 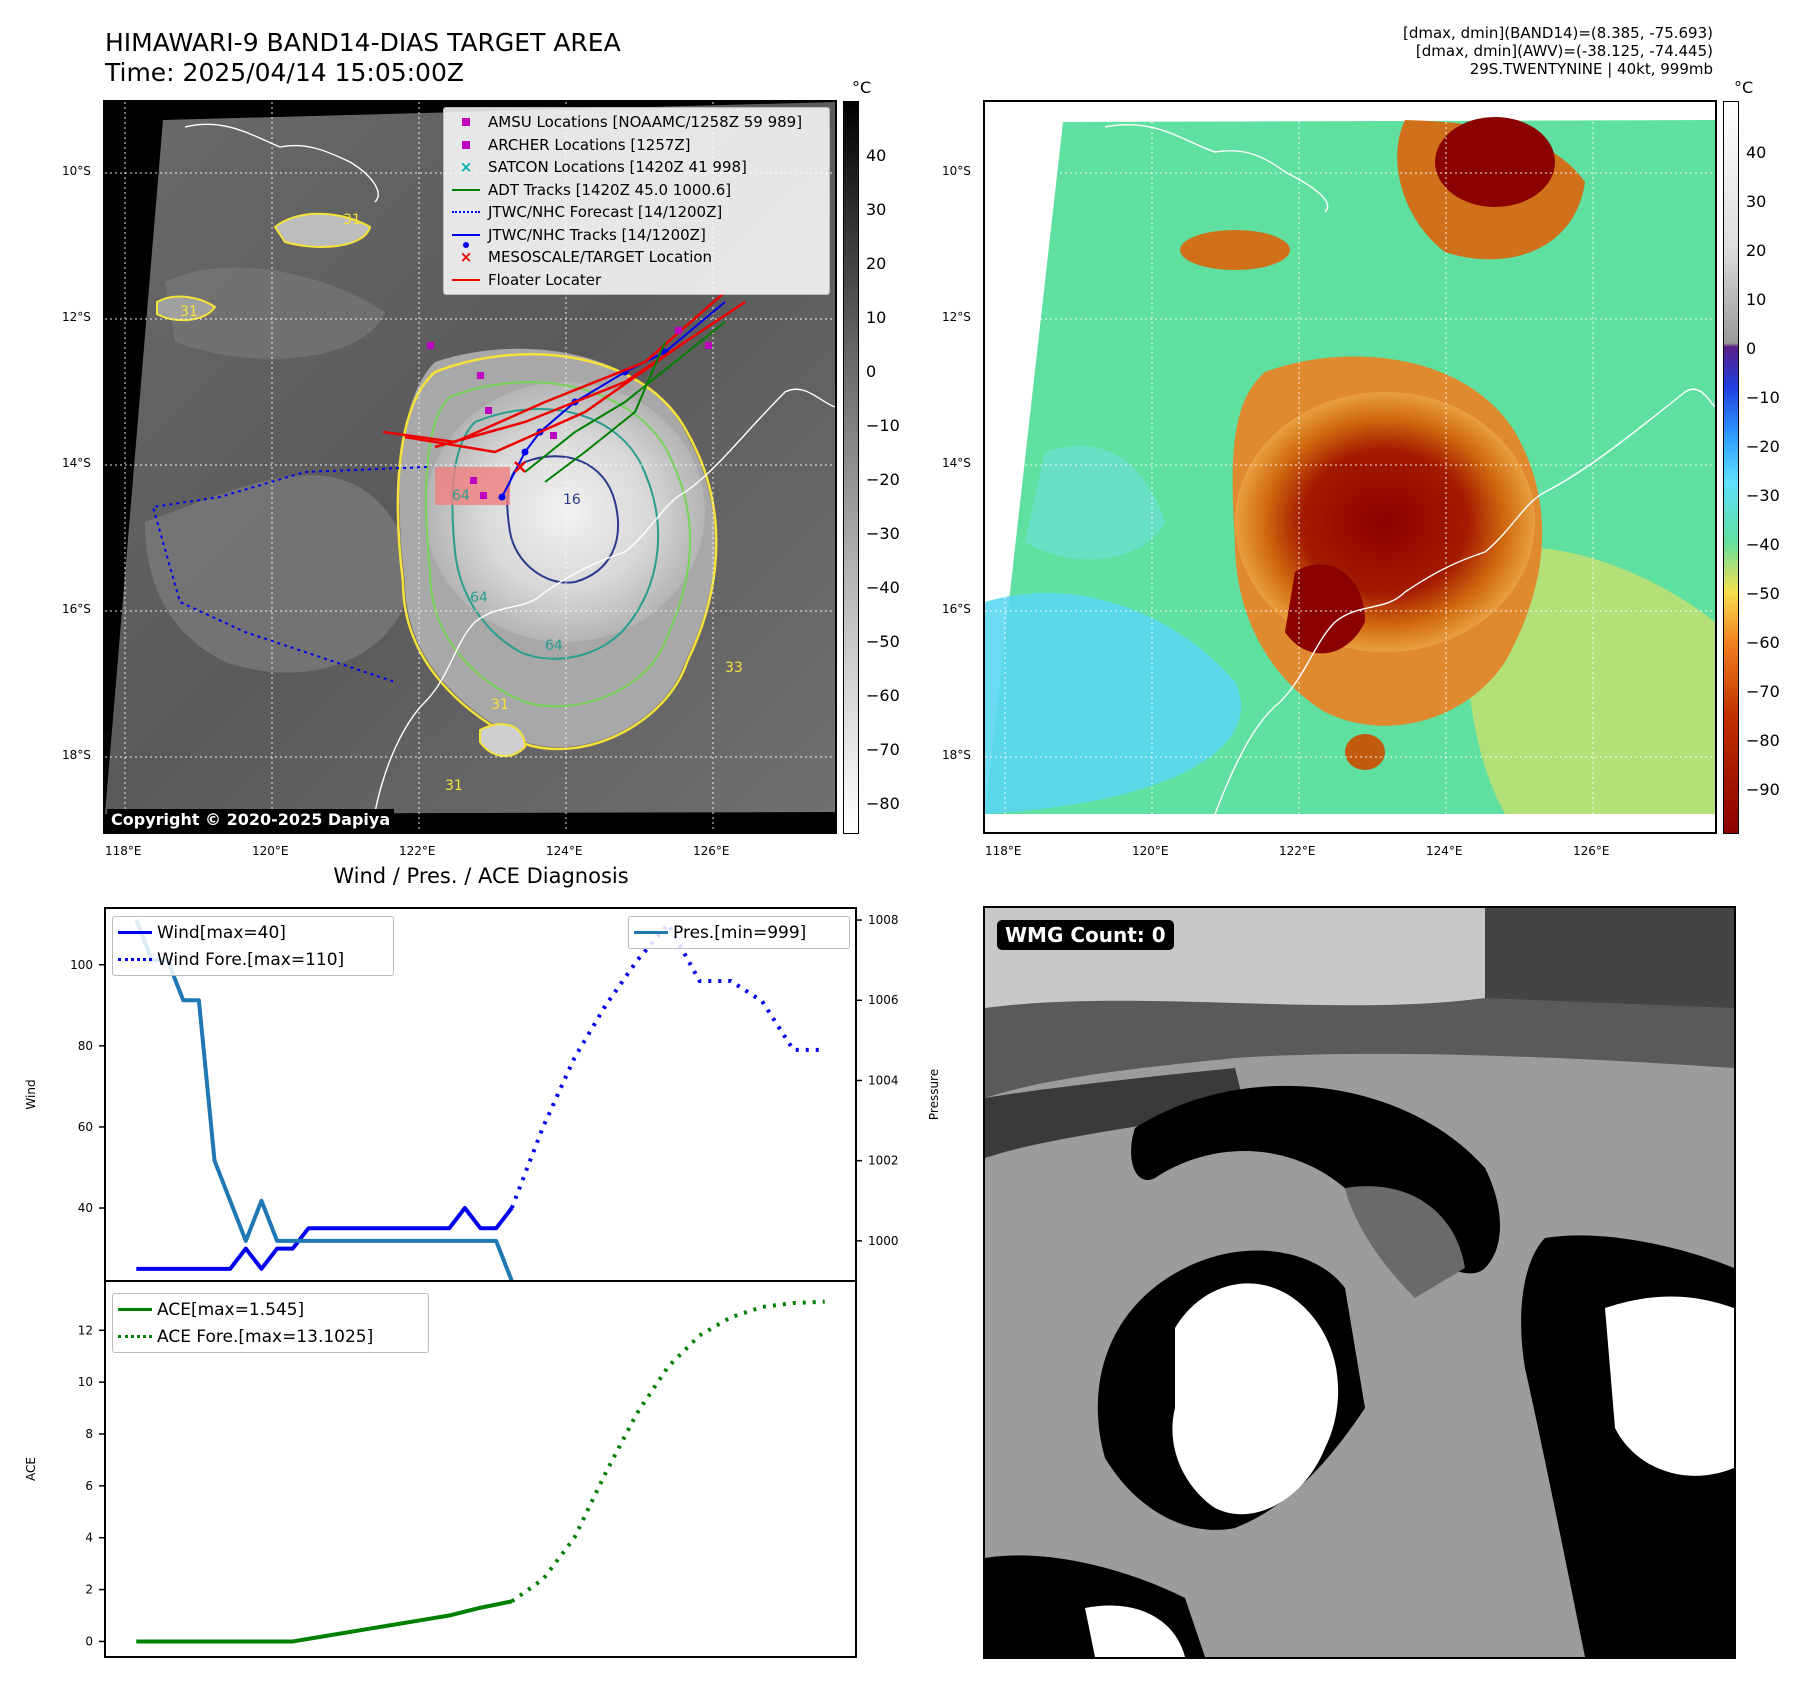 I want to click on y-tick-label: 80, so click(x=85, y=1046).